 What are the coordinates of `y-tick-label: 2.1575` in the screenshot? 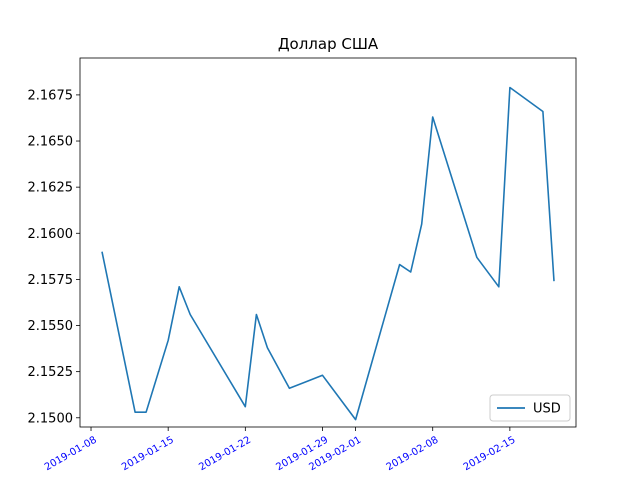 It's located at (51, 280).